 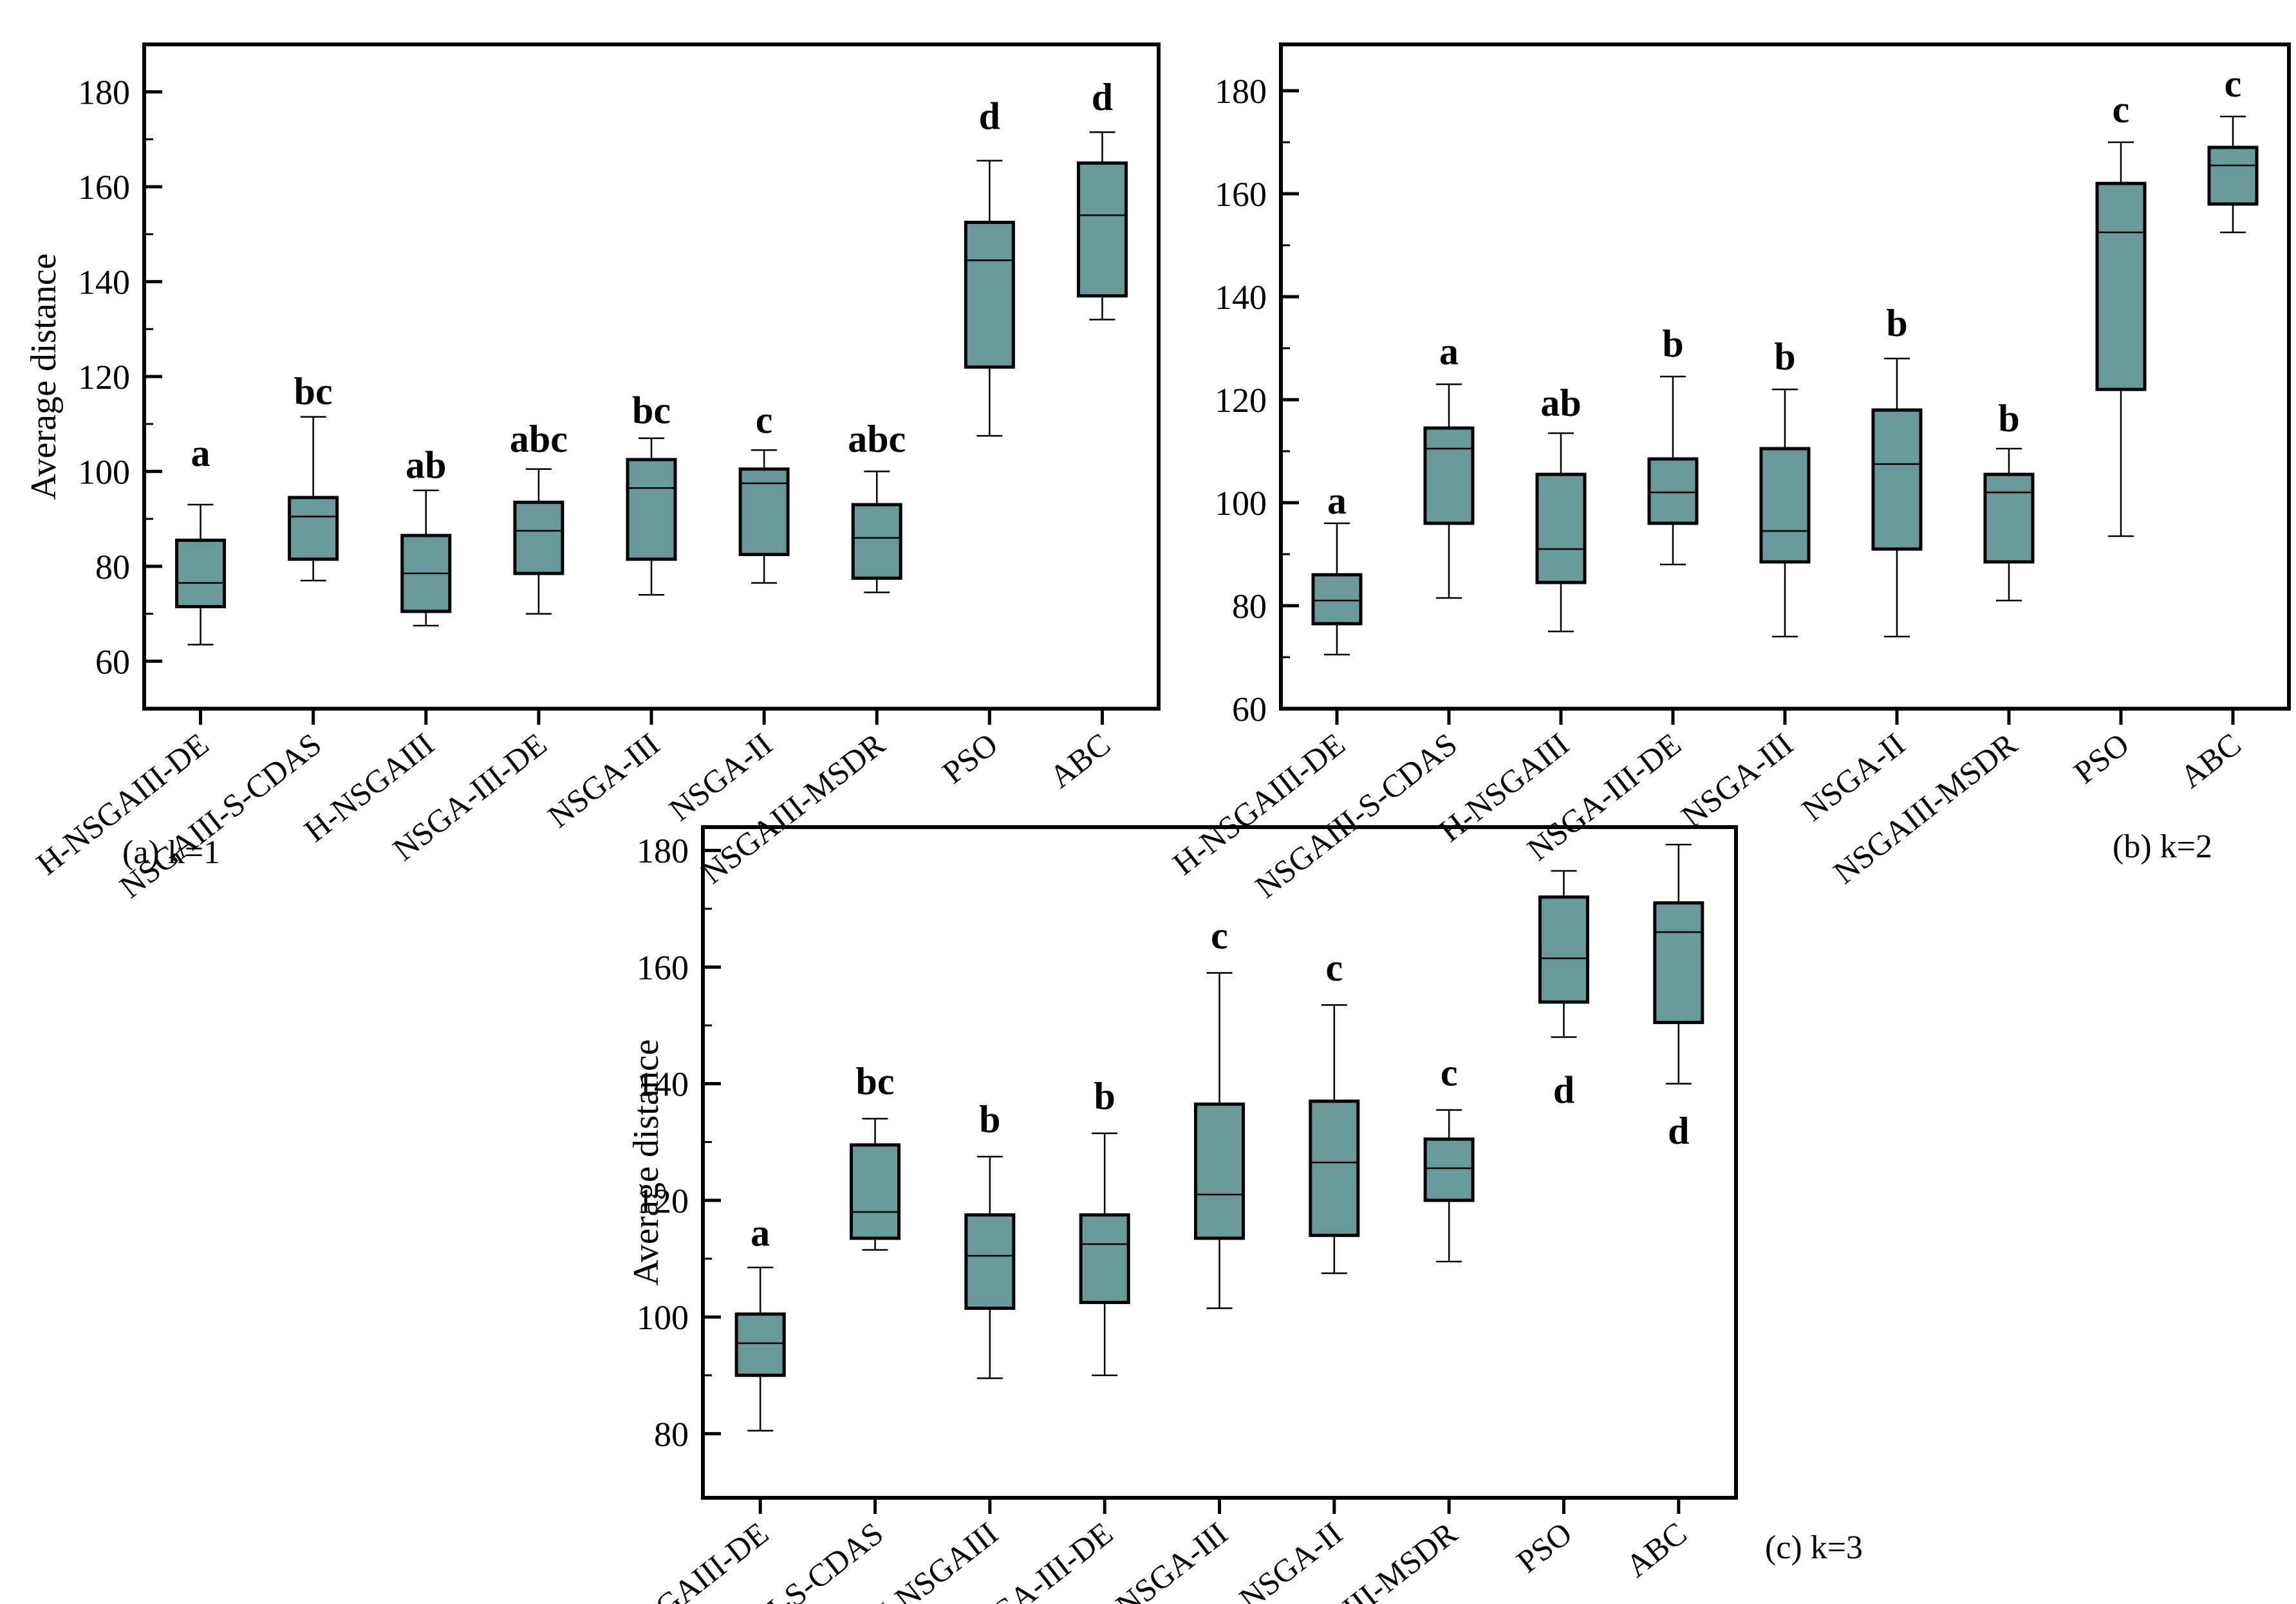 What do you see at coordinates (104, 377) in the screenshot?
I see `panel-a-y-tick-label: 120` at bounding box center [104, 377].